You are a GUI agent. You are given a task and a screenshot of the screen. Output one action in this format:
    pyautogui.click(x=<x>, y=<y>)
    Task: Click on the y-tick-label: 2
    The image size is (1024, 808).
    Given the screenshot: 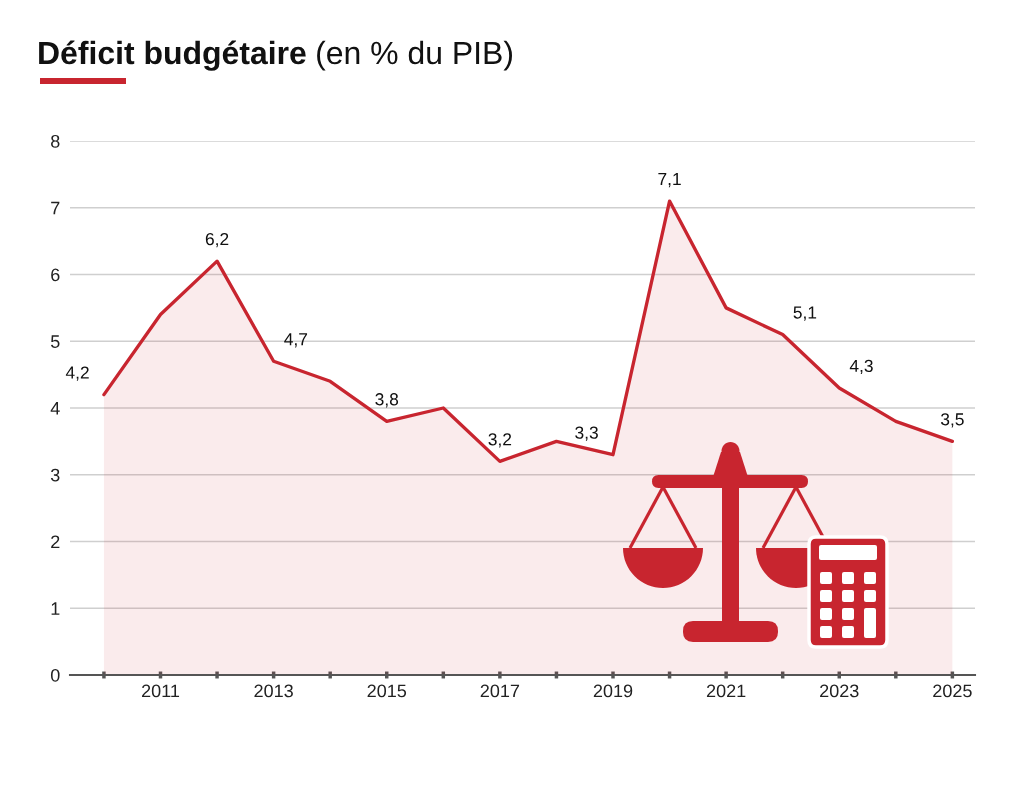 What is the action you would take?
    pyautogui.click(x=55, y=542)
    